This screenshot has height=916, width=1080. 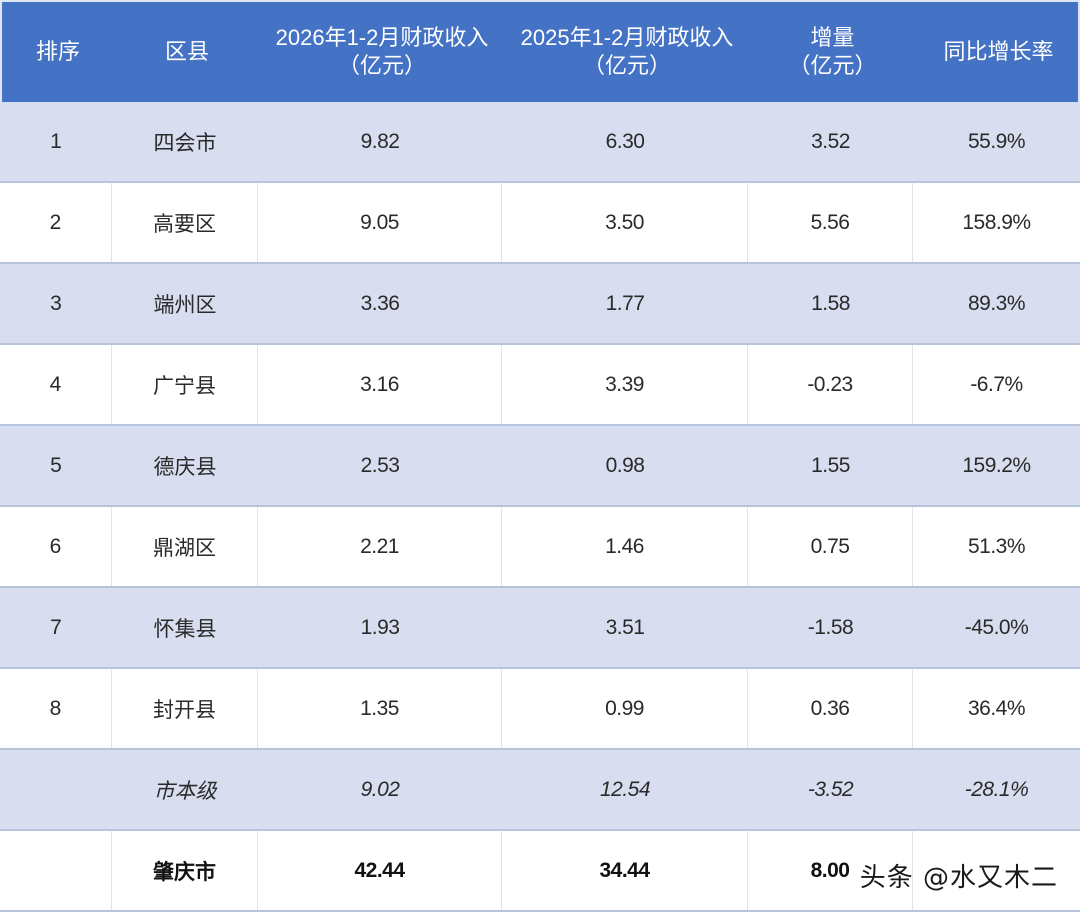 What do you see at coordinates (56, 384) in the screenshot?
I see `rank-cell: 4` at bounding box center [56, 384].